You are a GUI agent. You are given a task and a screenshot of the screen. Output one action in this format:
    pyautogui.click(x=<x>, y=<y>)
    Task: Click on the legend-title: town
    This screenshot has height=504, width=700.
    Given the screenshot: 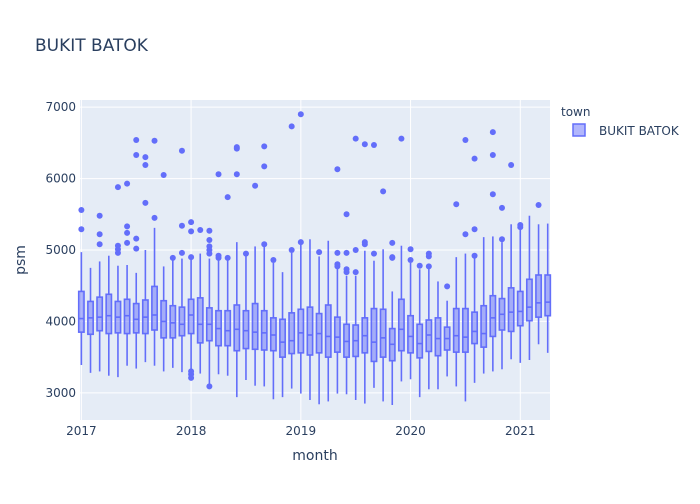 What is the action you would take?
    pyautogui.click(x=575, y=112)
    